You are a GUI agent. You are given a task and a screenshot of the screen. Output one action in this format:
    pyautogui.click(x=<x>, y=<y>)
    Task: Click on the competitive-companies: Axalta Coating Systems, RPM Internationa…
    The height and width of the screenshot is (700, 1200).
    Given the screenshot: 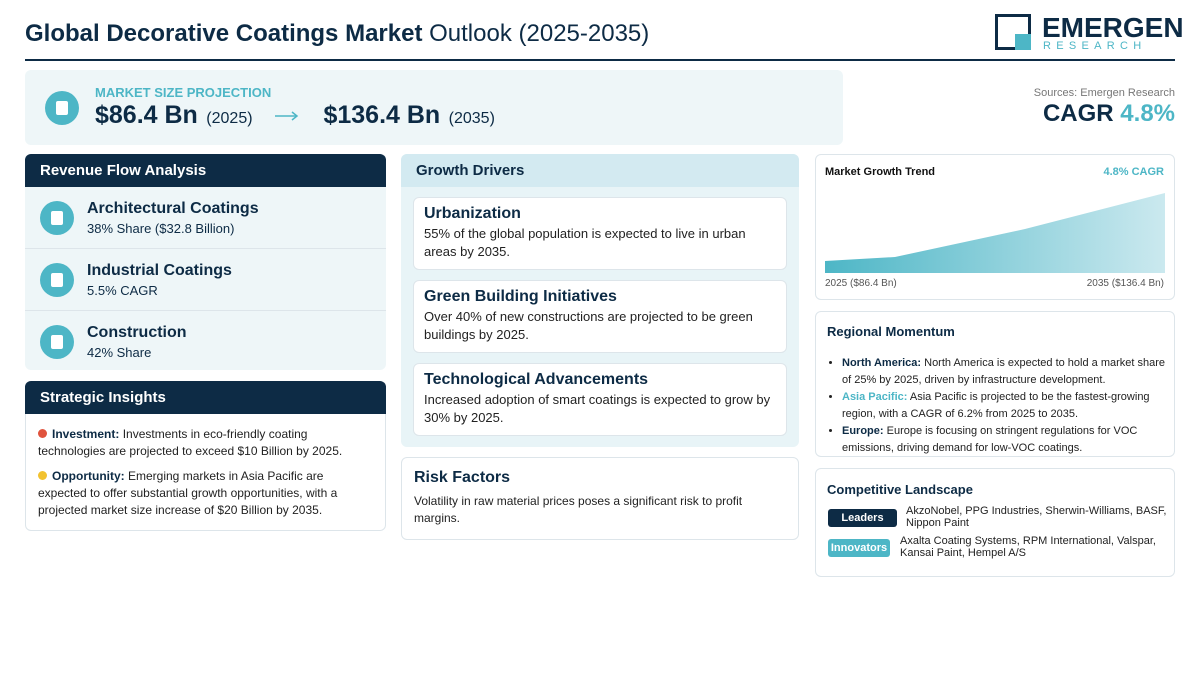 What is the action you would take?
    pyautogui.click(x=1028, y=547)
    